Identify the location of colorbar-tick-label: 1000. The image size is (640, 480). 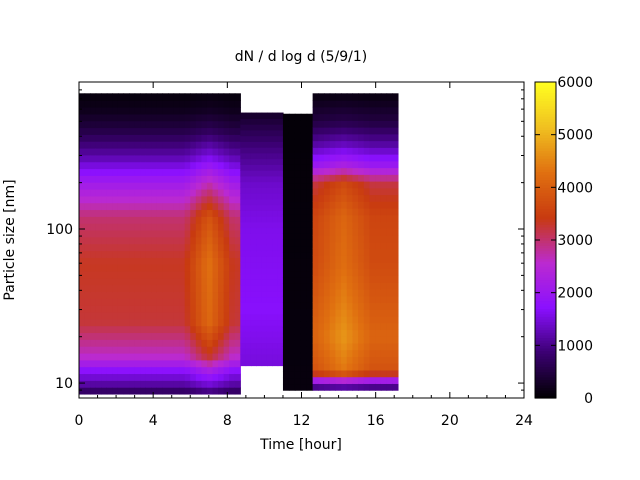
(575, 346).